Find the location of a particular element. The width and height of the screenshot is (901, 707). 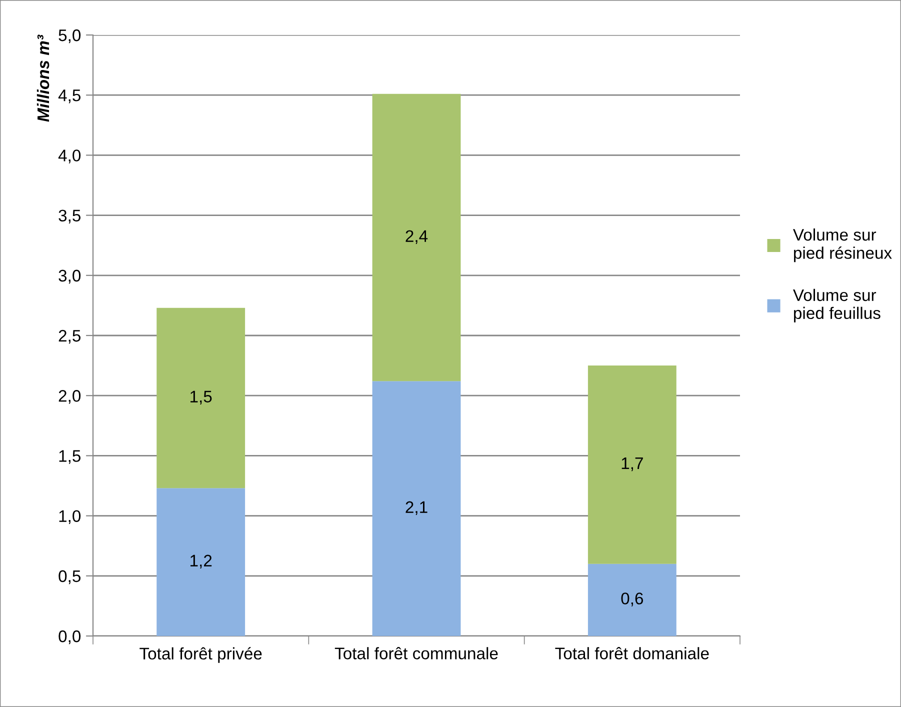

legend-label: Volume sur pied feuillus is located at coordinates (836, 305).